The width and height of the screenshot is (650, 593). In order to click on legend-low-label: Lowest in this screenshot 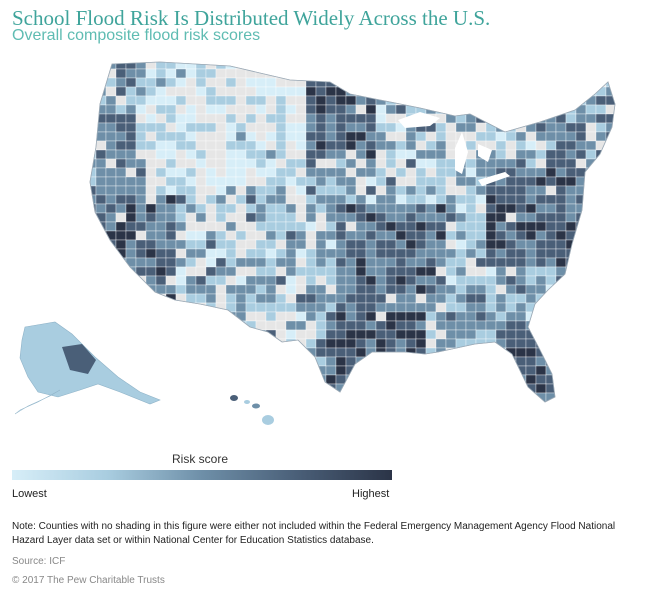, I will do `click(29, 494)`.